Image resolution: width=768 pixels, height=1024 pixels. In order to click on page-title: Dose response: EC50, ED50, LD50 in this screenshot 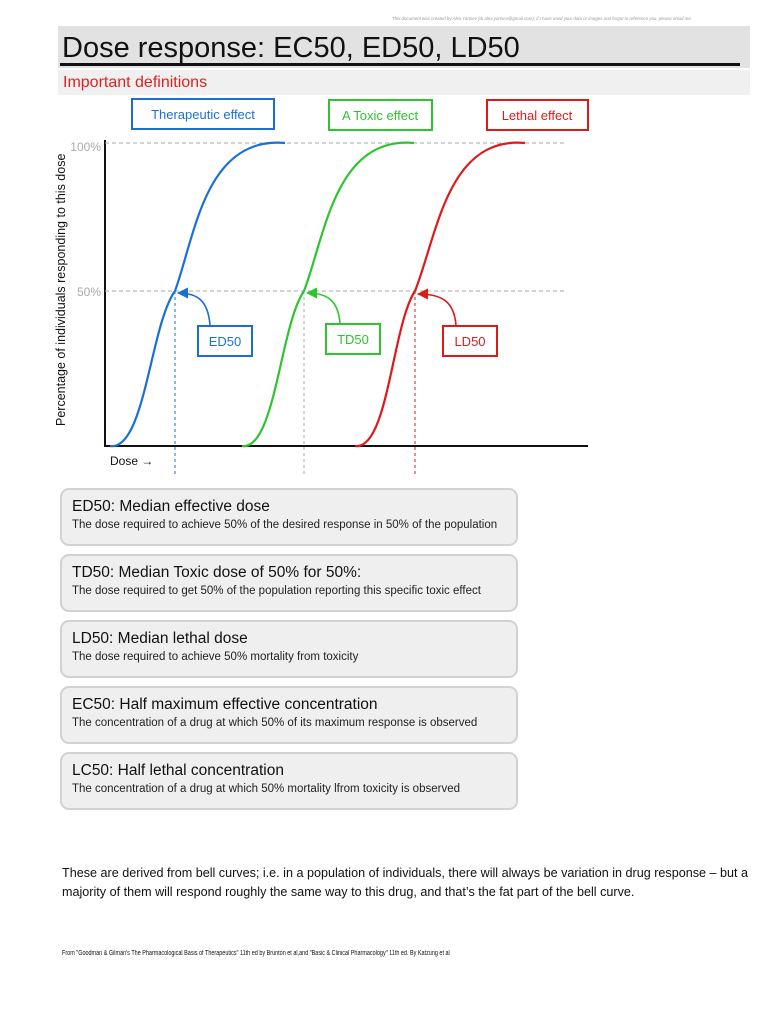, I will do `click(291, 48)`.